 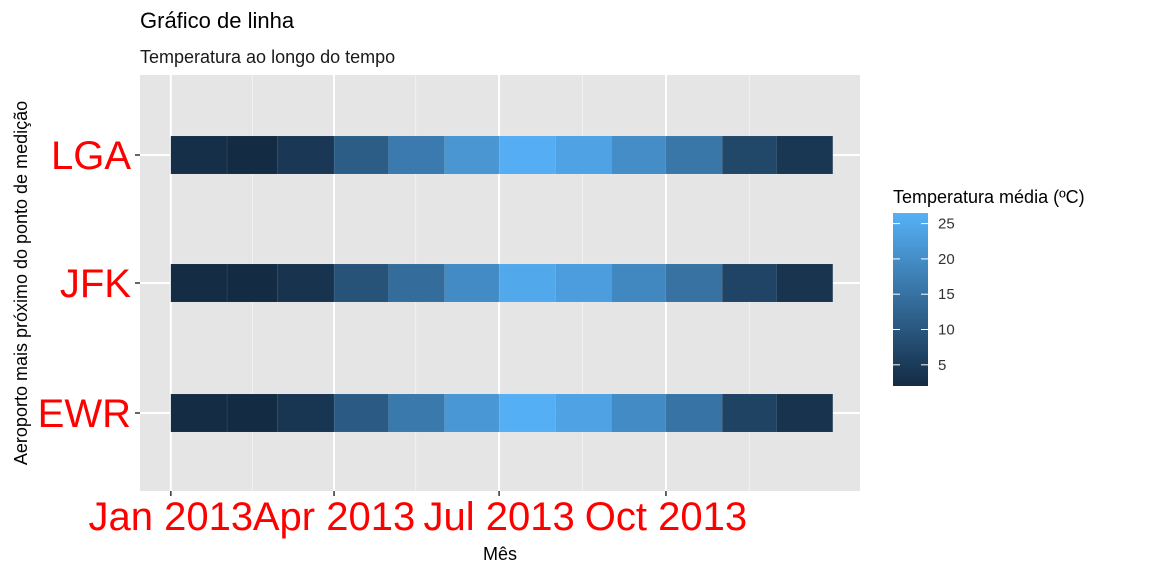 What do you see at coordinates (946, 259) in the screenshot?
I see `legend-tick-label: 20` at bounding box center [946, 259].